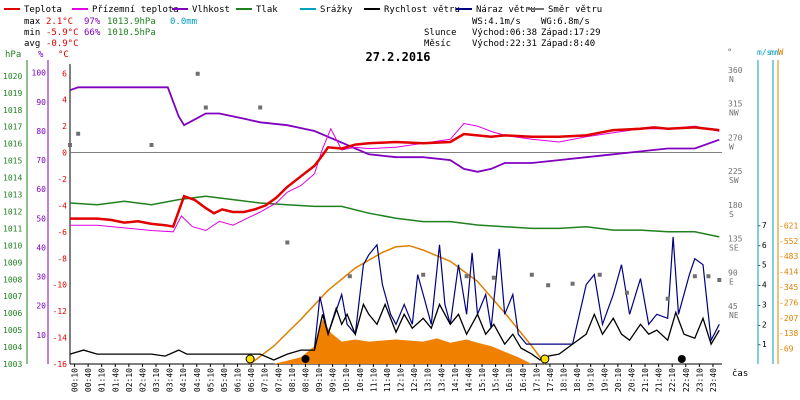 This screenshot has height=400, width=800. I want to click on stat-max-label: max, so click(32, 22).